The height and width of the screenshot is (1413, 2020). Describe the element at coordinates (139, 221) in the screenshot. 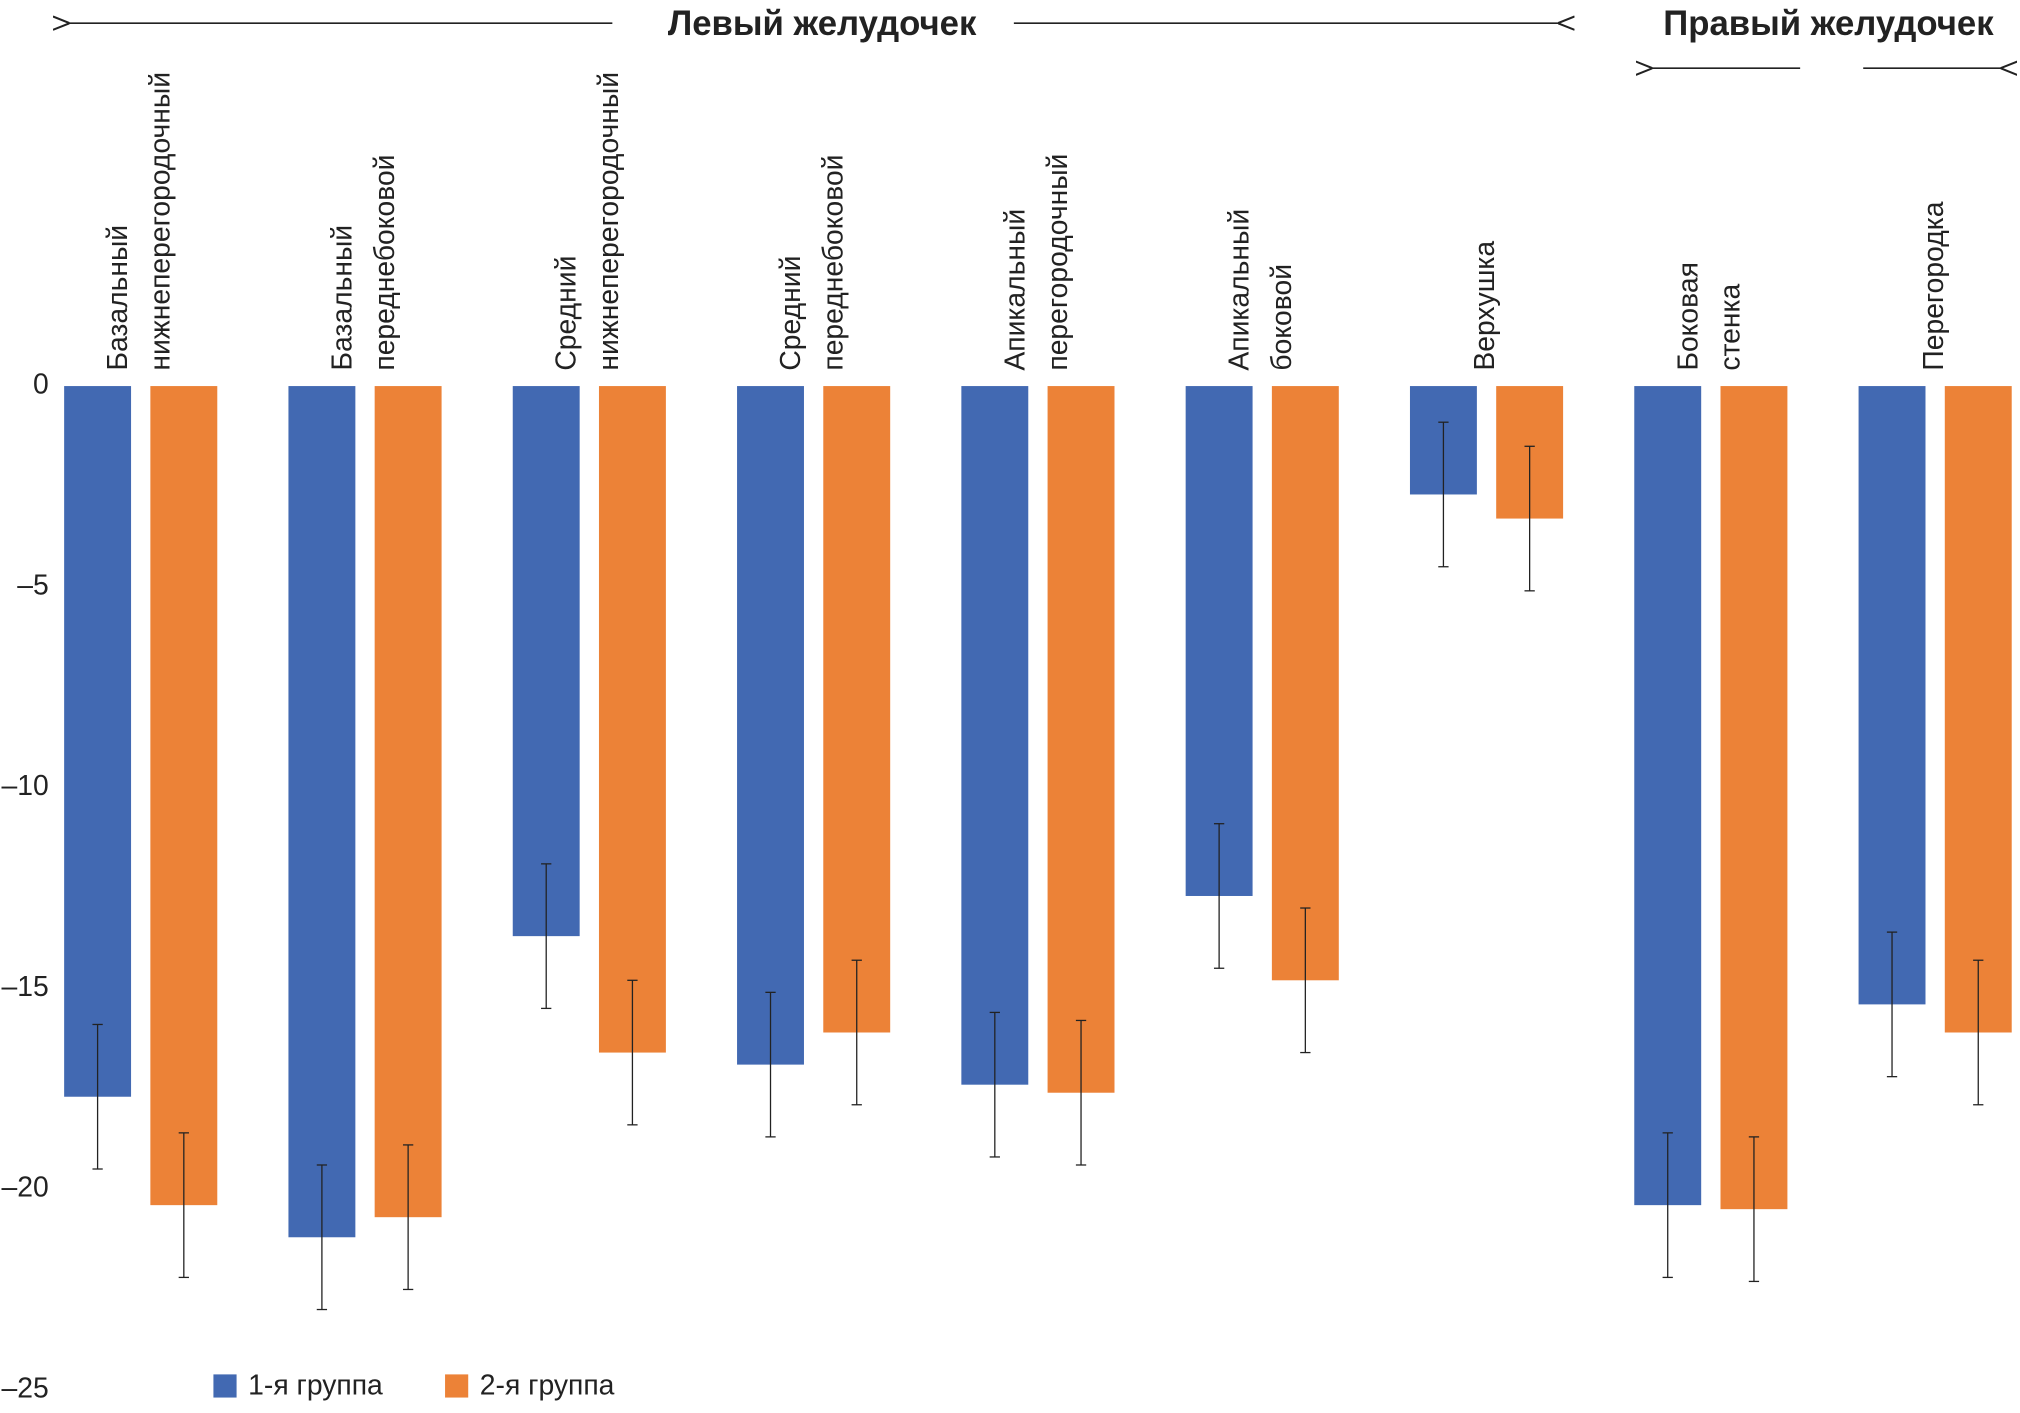

I see `x-tick-label: Базальный нижнеперегородочный` at that location.